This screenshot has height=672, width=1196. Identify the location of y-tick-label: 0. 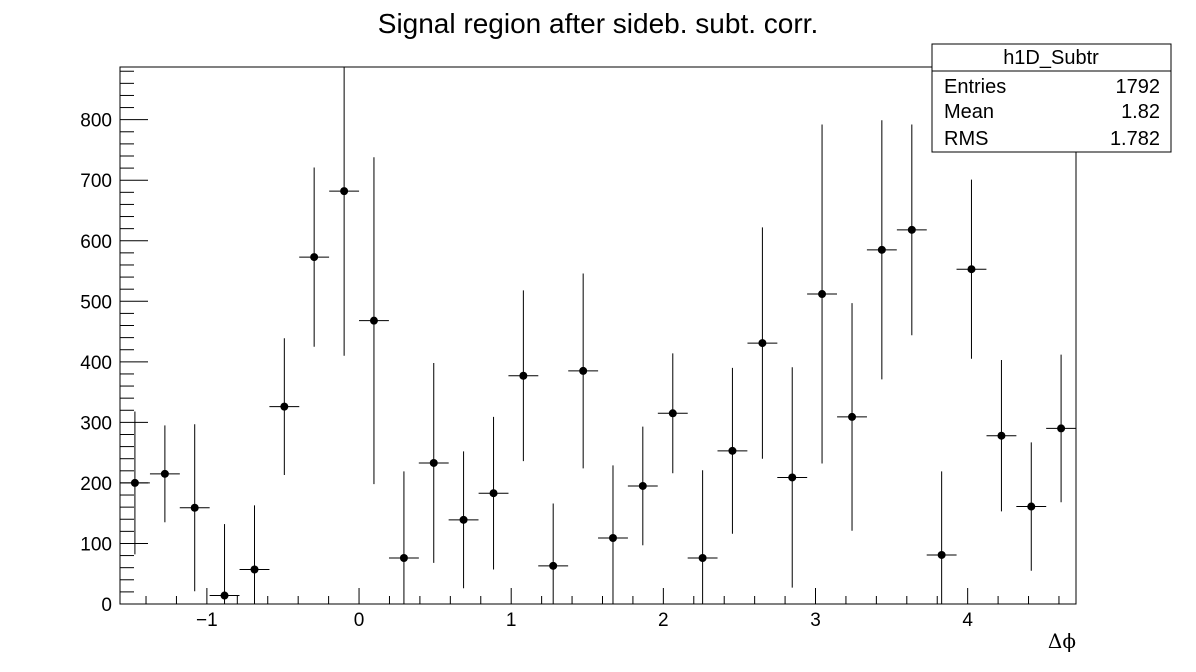
(106, 605).